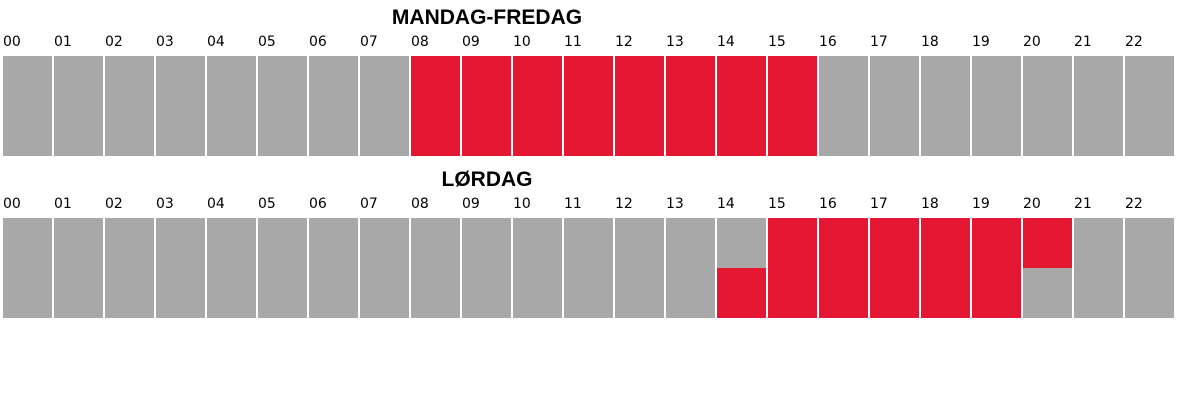 Image resolution: width=1200 pixels, height=400 pixels. What do you see at coordinates (165, 42) in the screenshot?
I see `hour-tick-label: 03` at bounding box center [165, 42].